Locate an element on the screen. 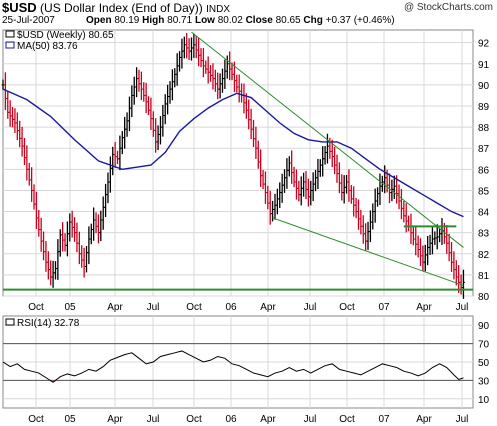 This screenshot has height=426, width=497. open-label: Open is located at coordinates (99, 20).